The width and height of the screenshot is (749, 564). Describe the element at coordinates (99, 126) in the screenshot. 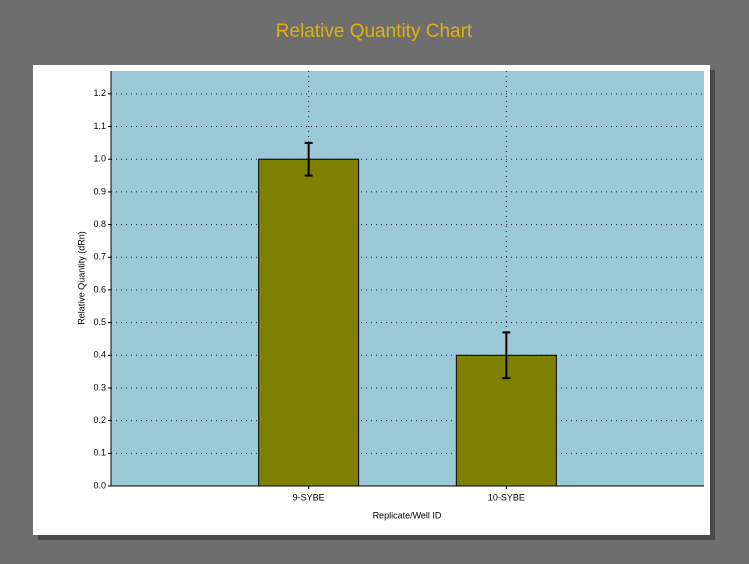

I see `y-tick-label: 1.1` at that location.